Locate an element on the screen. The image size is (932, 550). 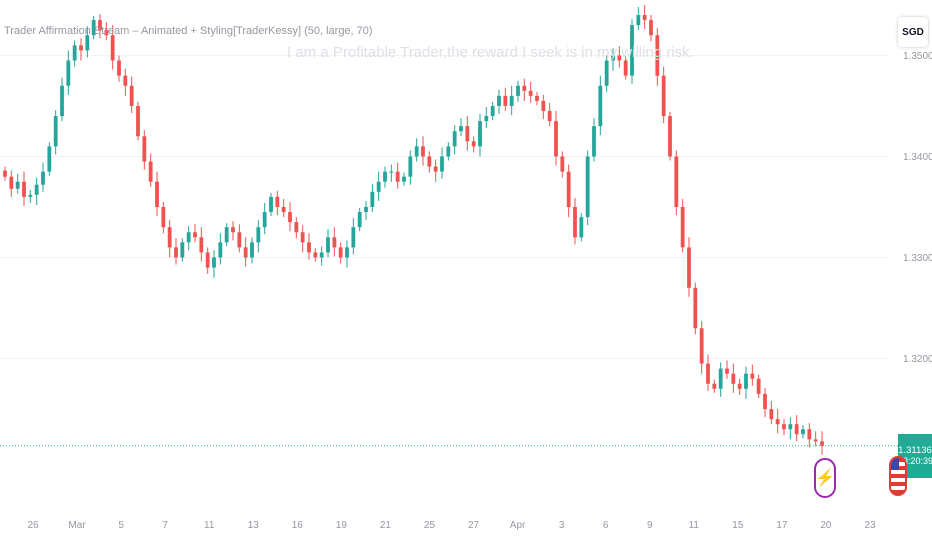
x-tick-label: 3 is located at coordinates (562, 525).